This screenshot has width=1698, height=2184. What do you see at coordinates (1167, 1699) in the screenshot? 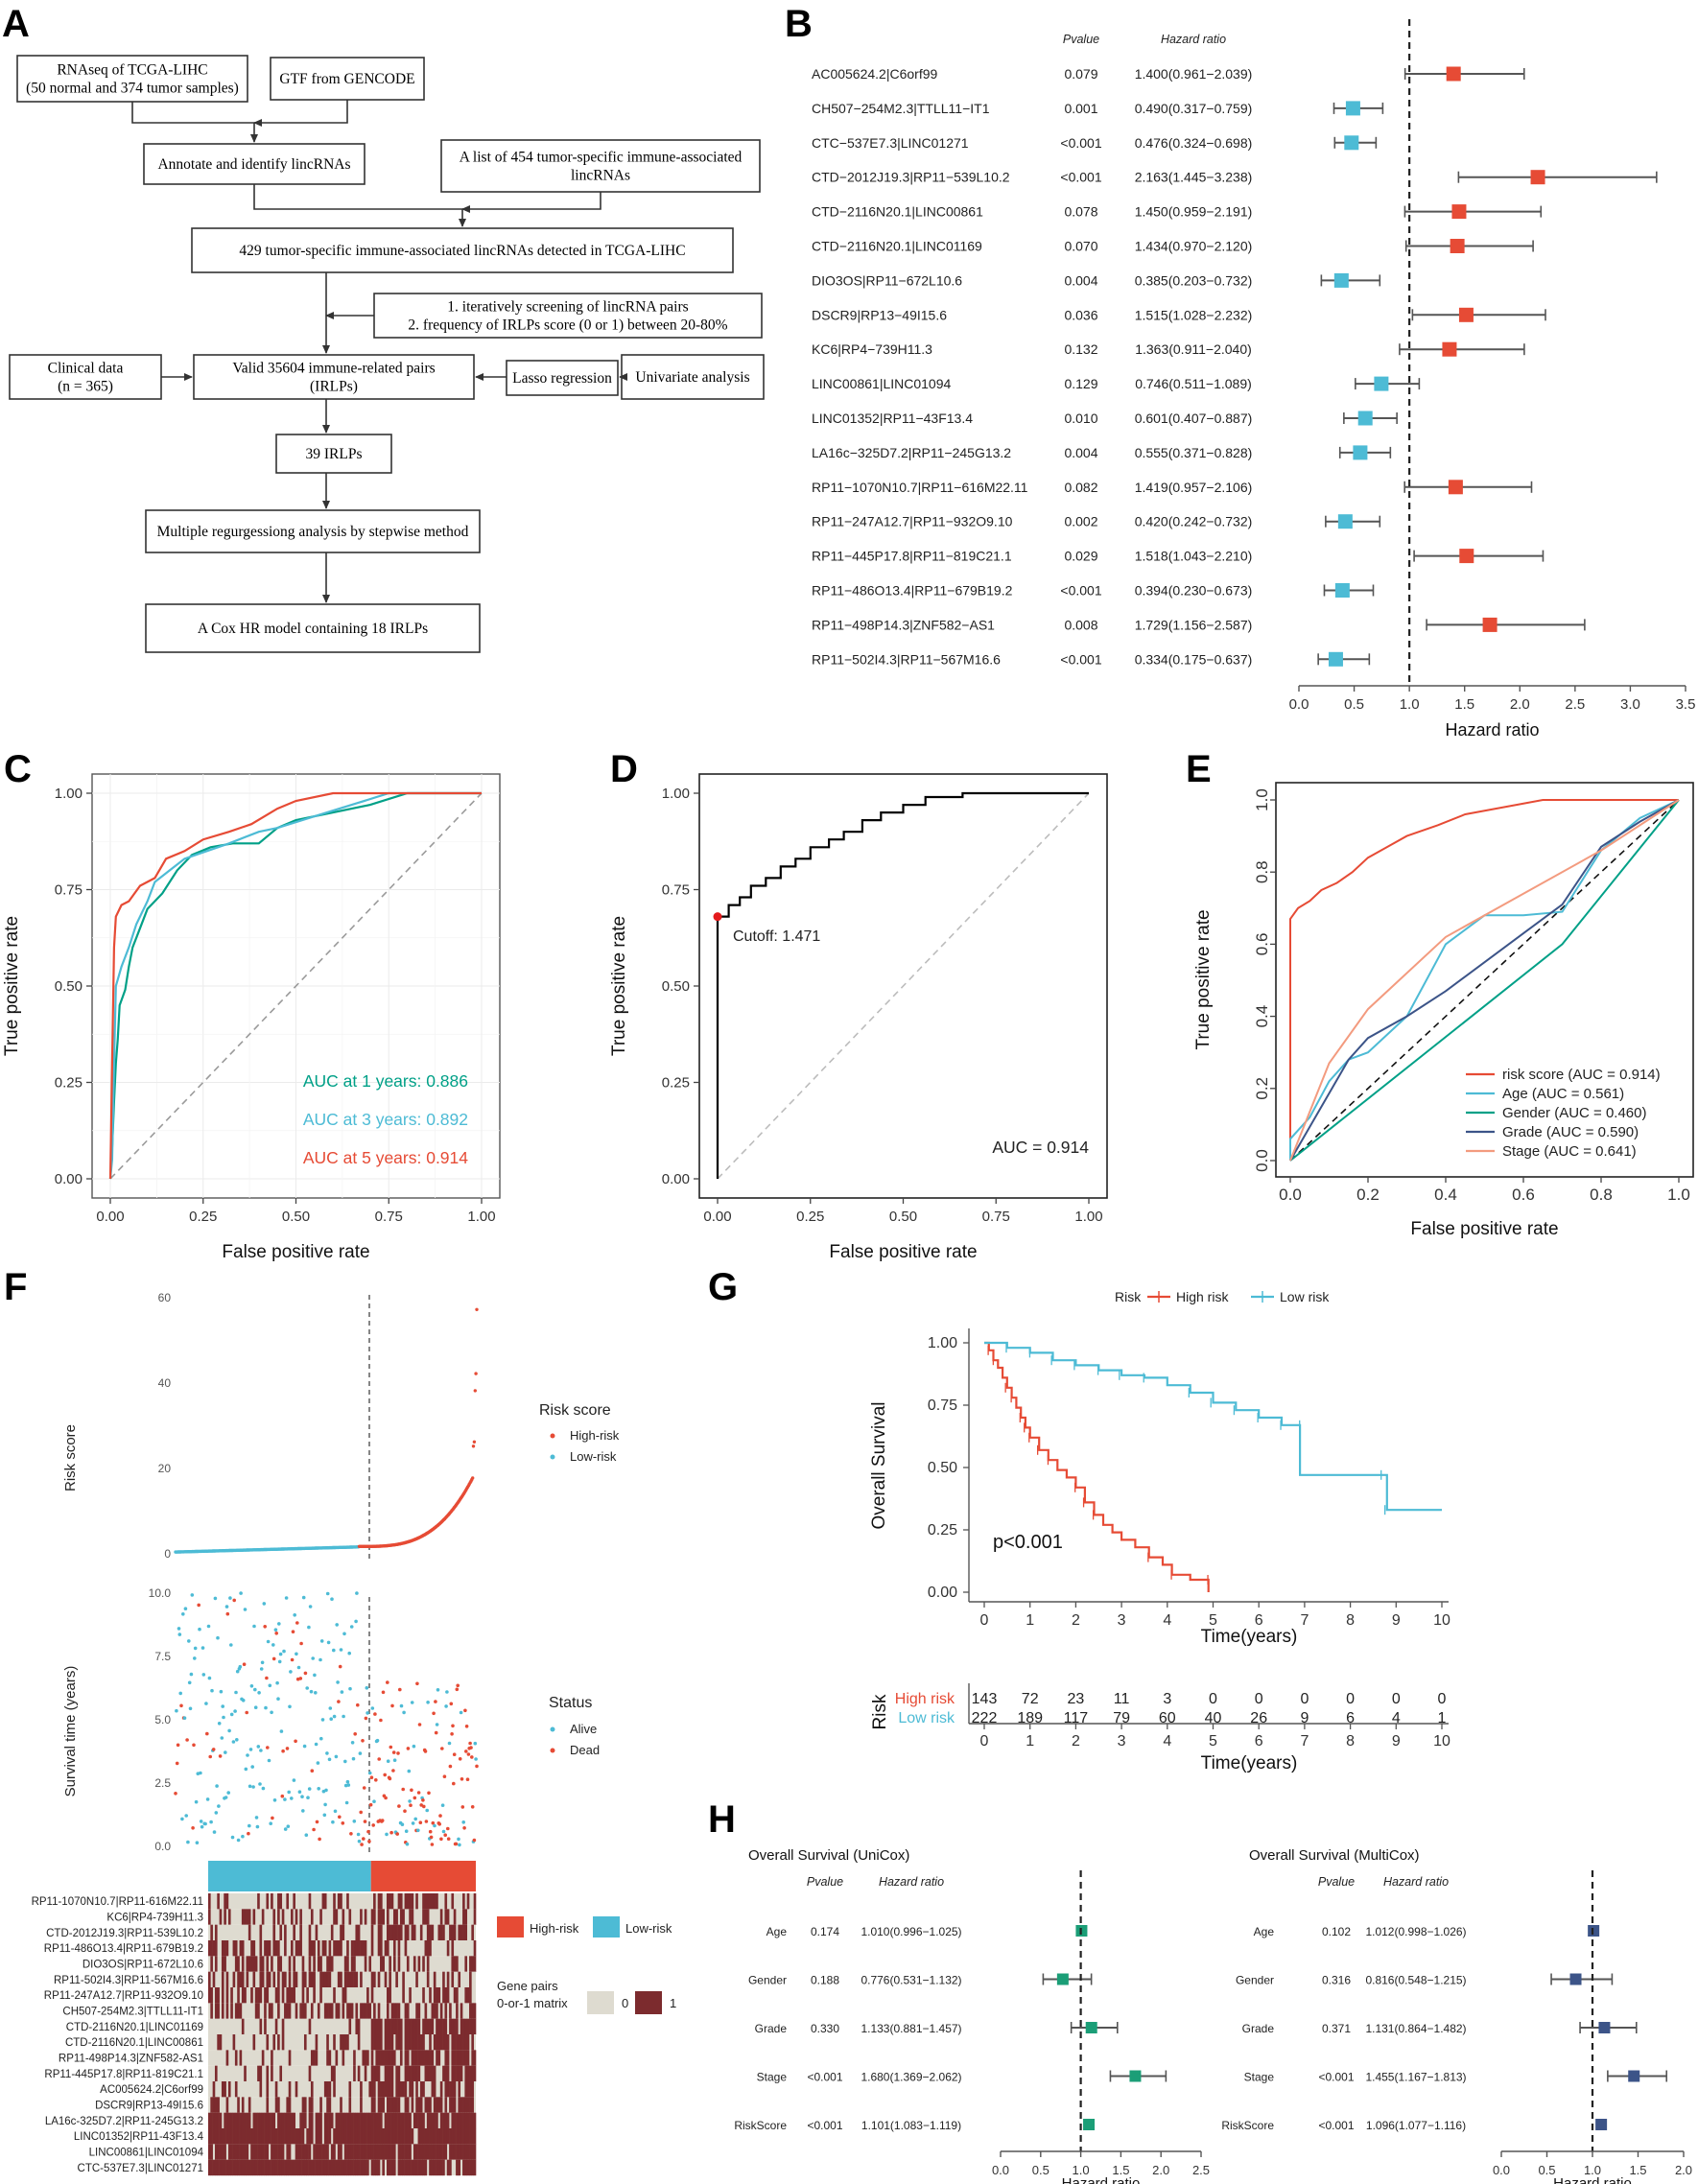
I see `risk-table-value: 3` at bounding box center [1167, 1699].